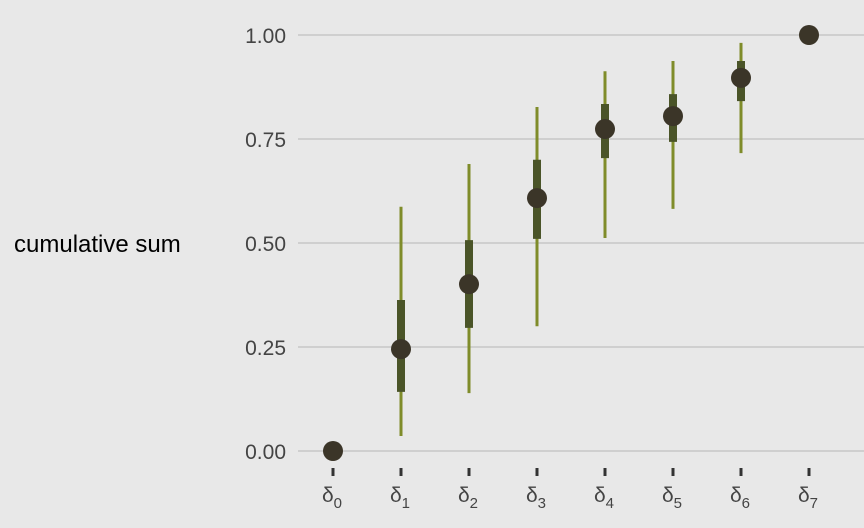  I want to click on y-tick-labels: 0.00 0.25 0.50 0.75 1.00, so click(265, 244).